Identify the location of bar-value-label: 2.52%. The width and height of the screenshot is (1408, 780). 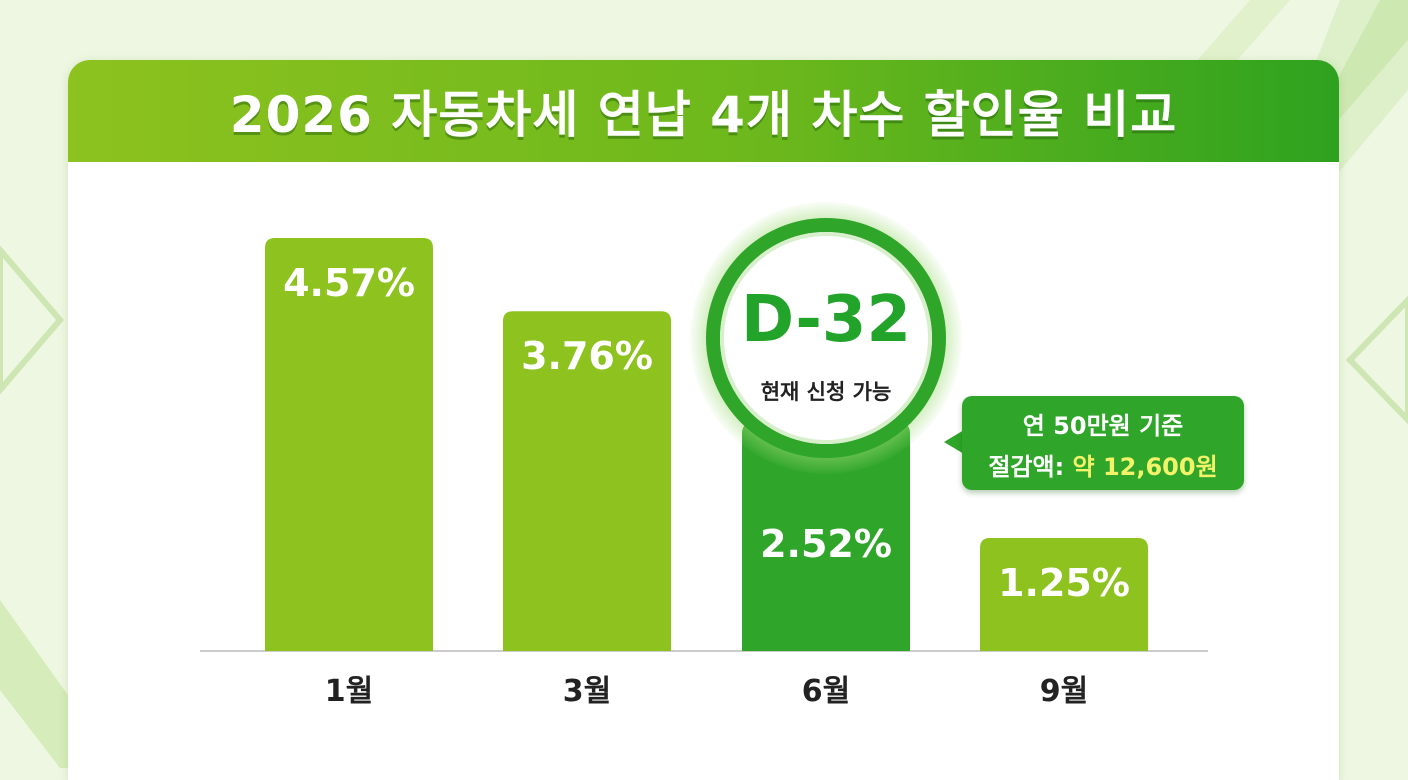
(826, 544).